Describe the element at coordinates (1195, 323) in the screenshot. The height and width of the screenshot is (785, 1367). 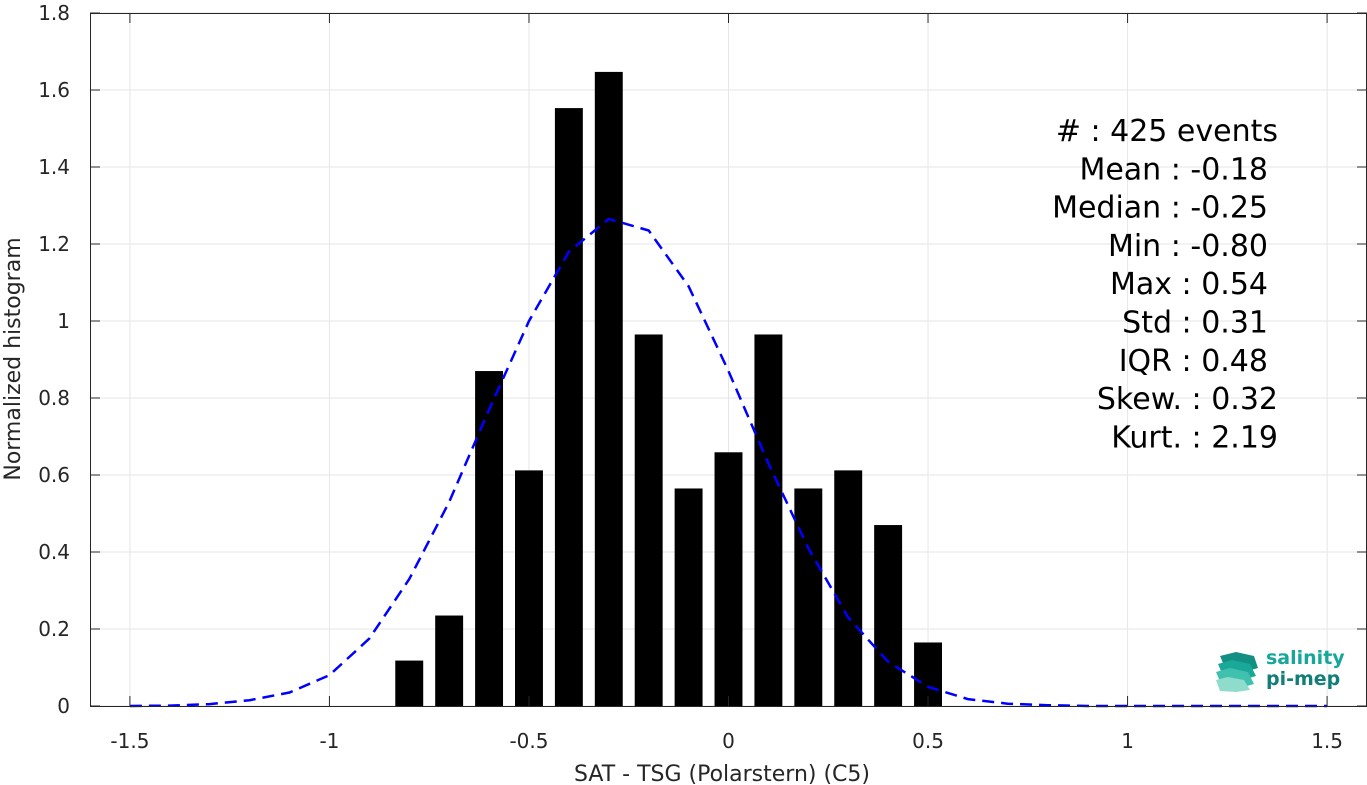
I see `stat-line-5: Std : 0.31` at that location.